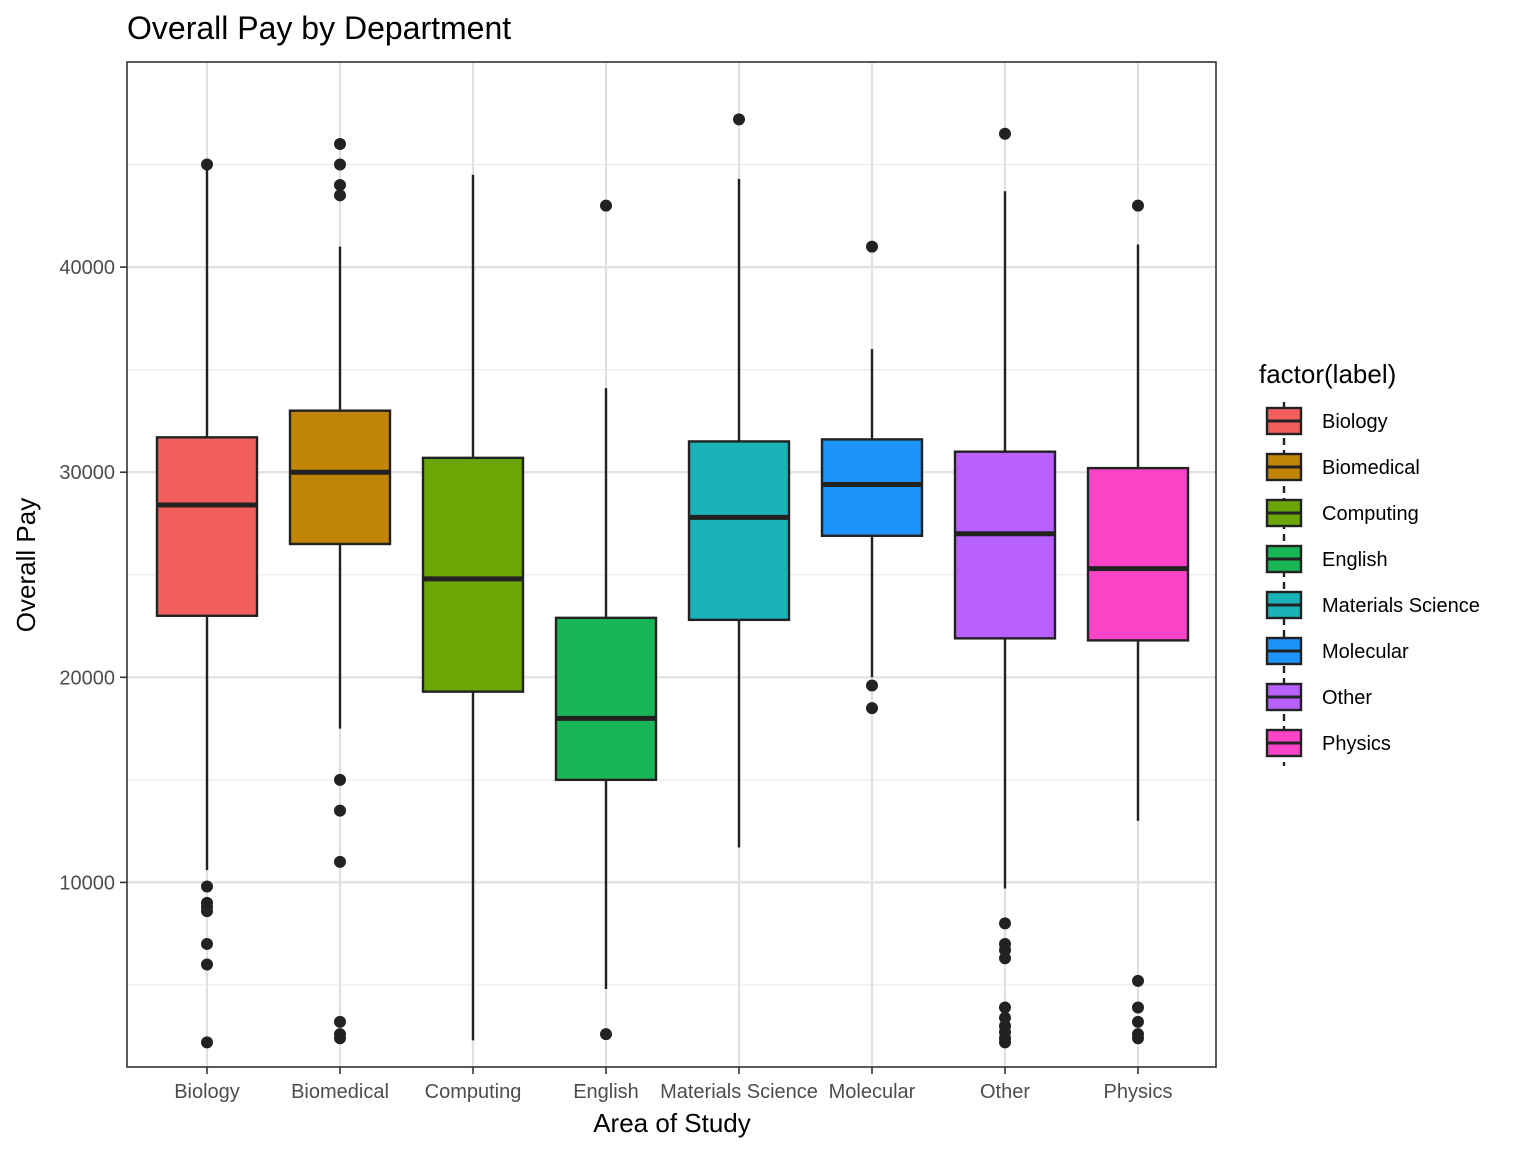  Describe the element at coordinates (1355, 560) in the screenshot. I see `legend-label: English` at that location.